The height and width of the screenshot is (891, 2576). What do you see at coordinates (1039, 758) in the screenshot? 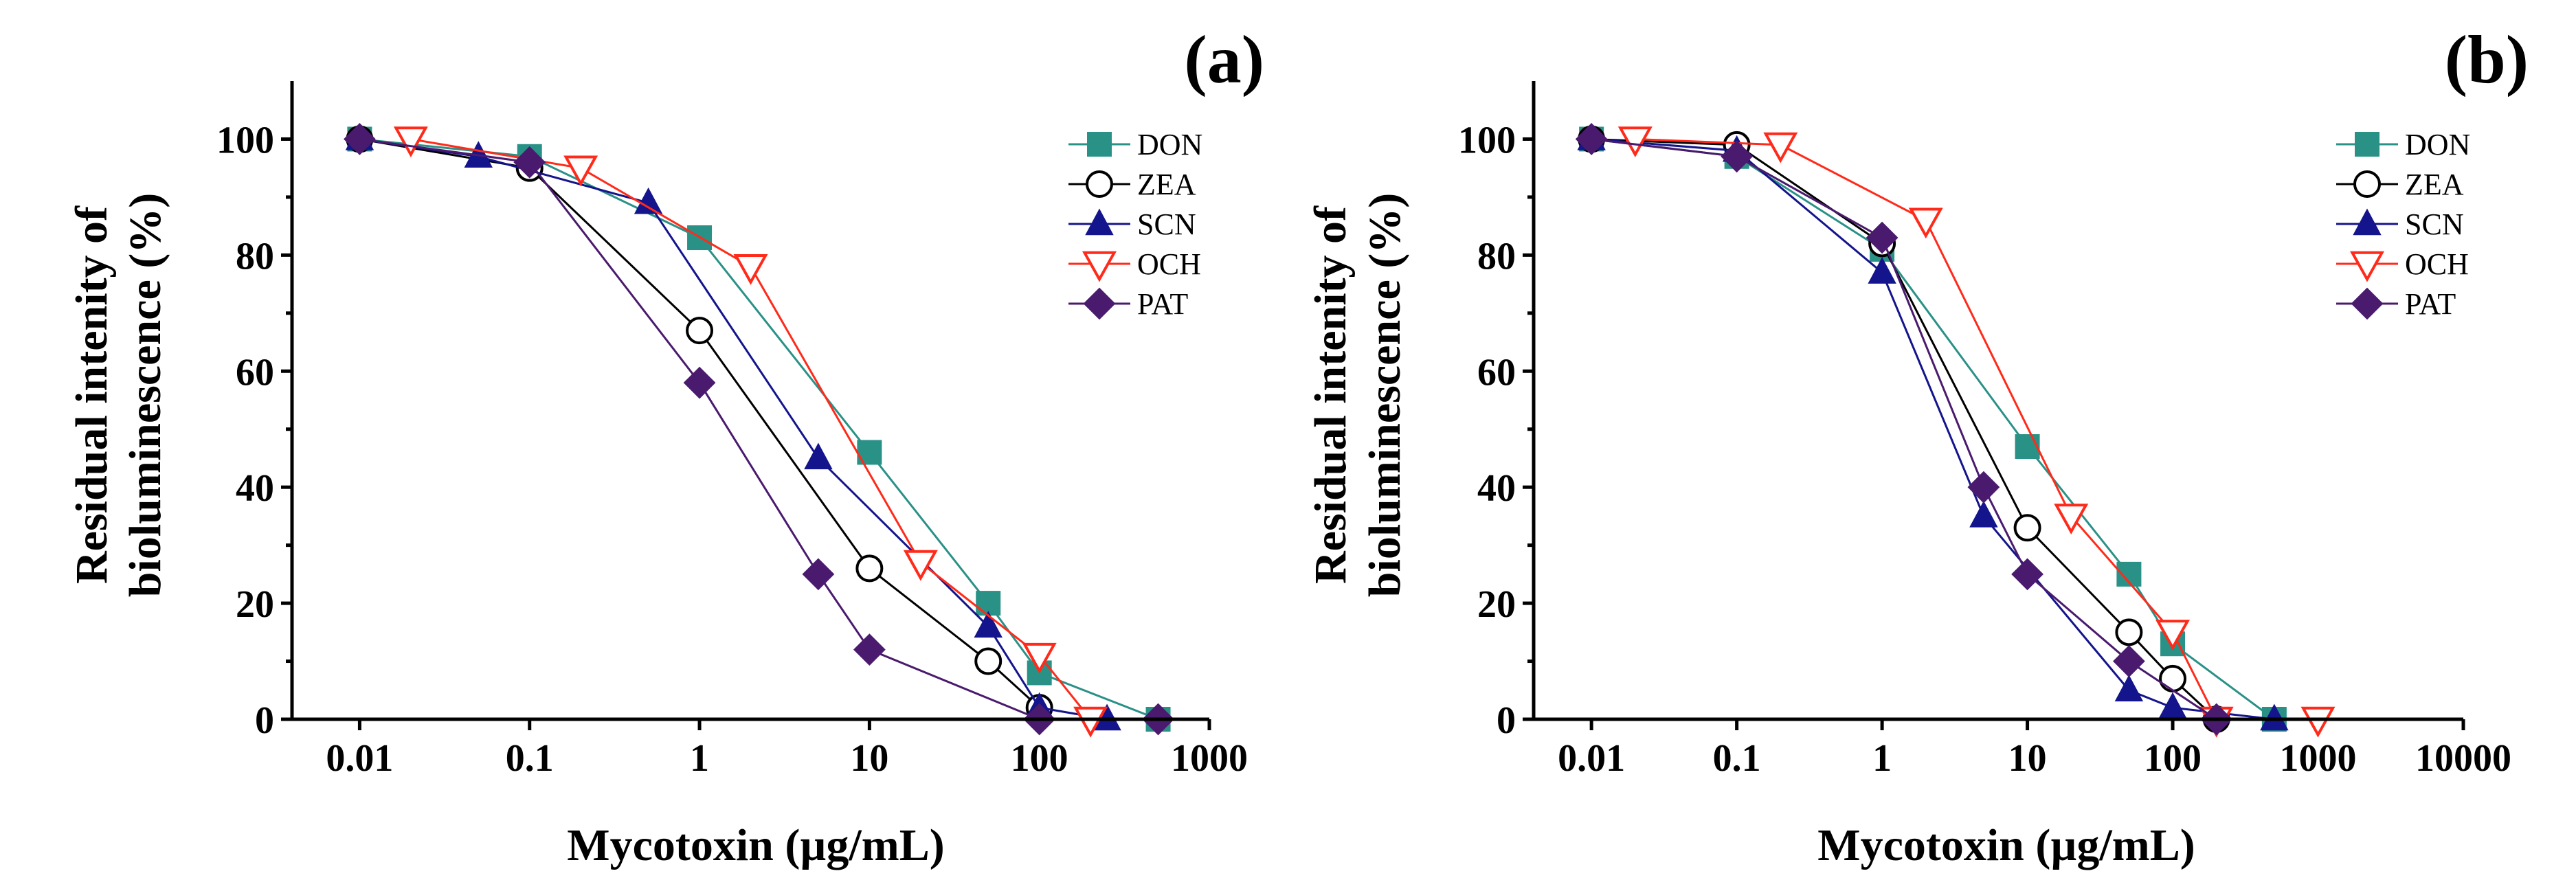
I see `x-tick-label-a-4: 100` at bounding box center [1039, 758].